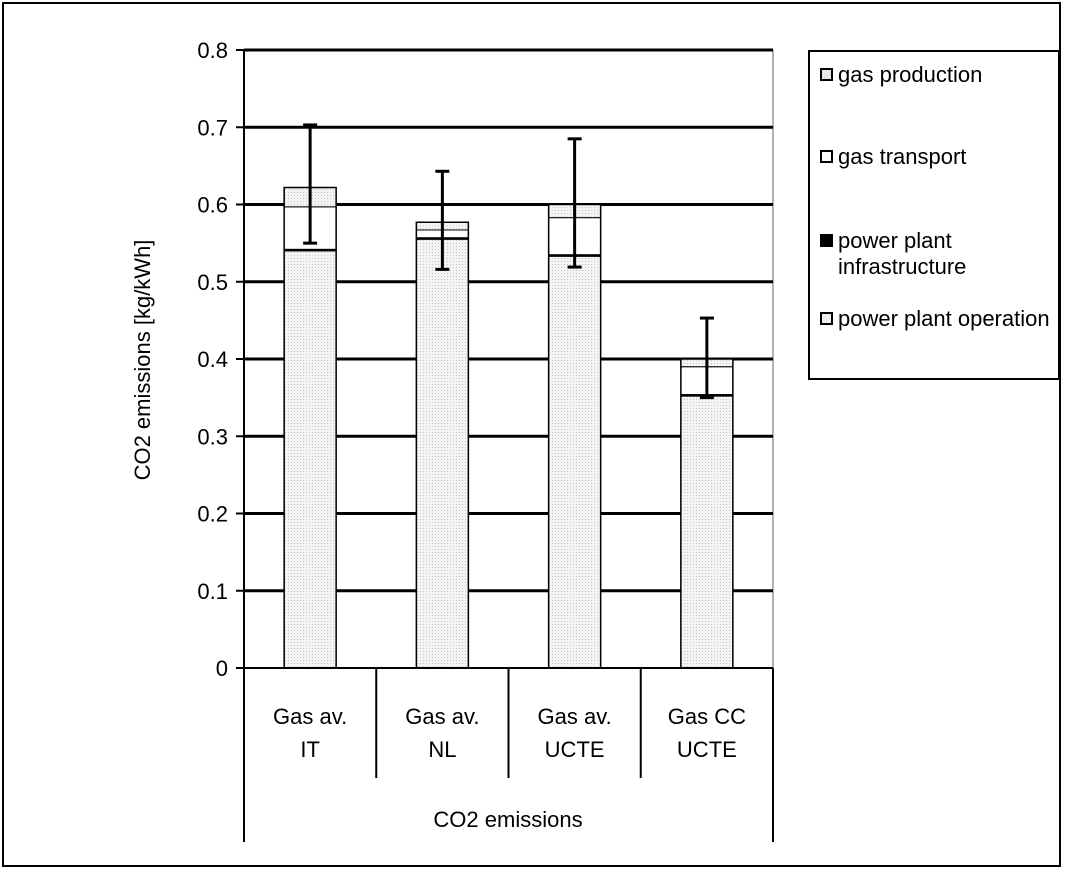  I want to click on y-tick-label: 0.7, so click(212, 127).